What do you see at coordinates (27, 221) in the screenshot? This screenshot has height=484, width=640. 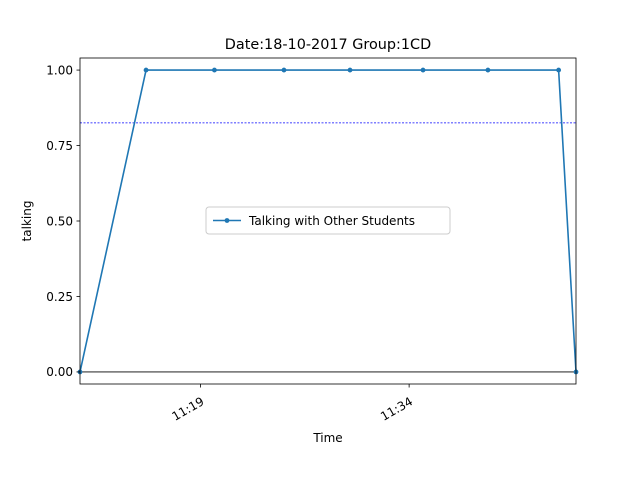 I see `y-axis-label: talking` at bounding box center [27, 221].